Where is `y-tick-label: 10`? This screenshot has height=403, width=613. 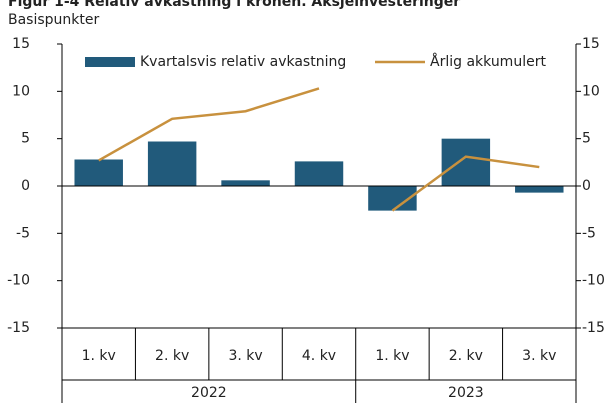
y-tick-label: 10 is located at coordinates (21, 91).